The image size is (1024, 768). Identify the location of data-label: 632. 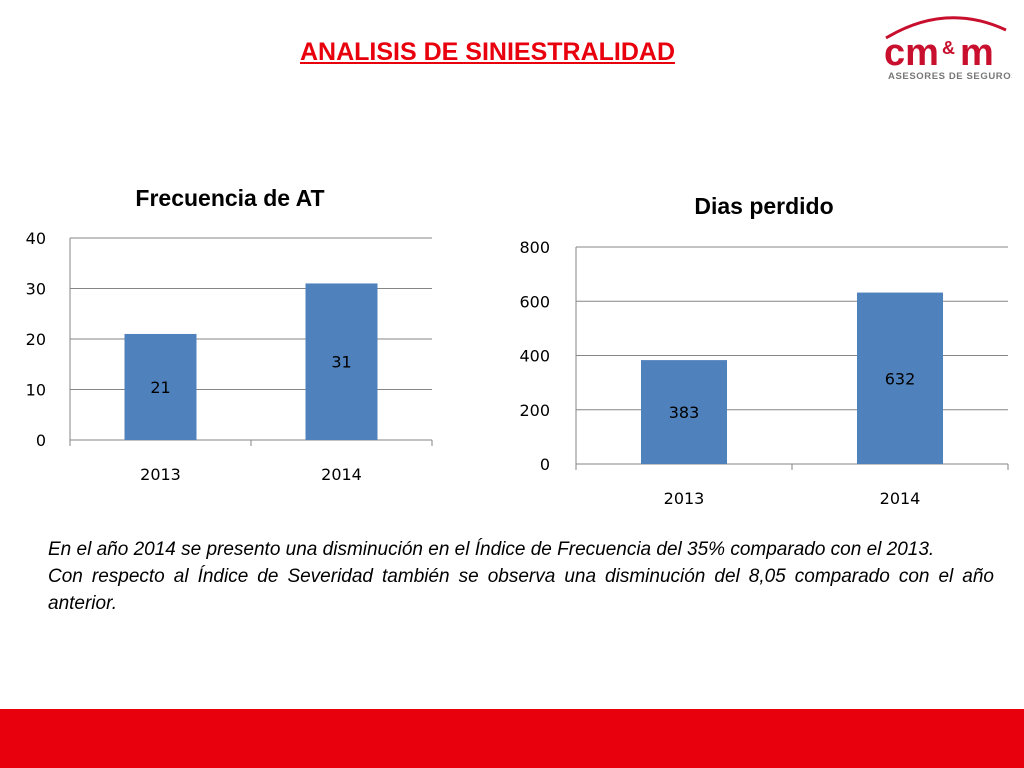
(900, 378).